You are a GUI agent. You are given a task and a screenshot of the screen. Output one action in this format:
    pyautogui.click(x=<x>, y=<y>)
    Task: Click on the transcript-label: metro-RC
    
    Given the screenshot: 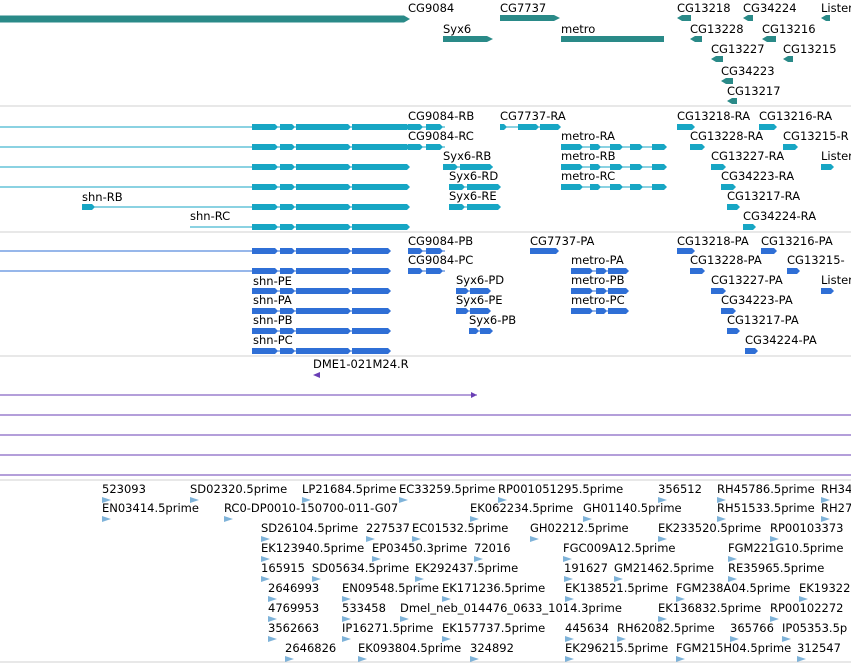 What is the action you would take?
    pyautogui.click(x=588, y=176)
    